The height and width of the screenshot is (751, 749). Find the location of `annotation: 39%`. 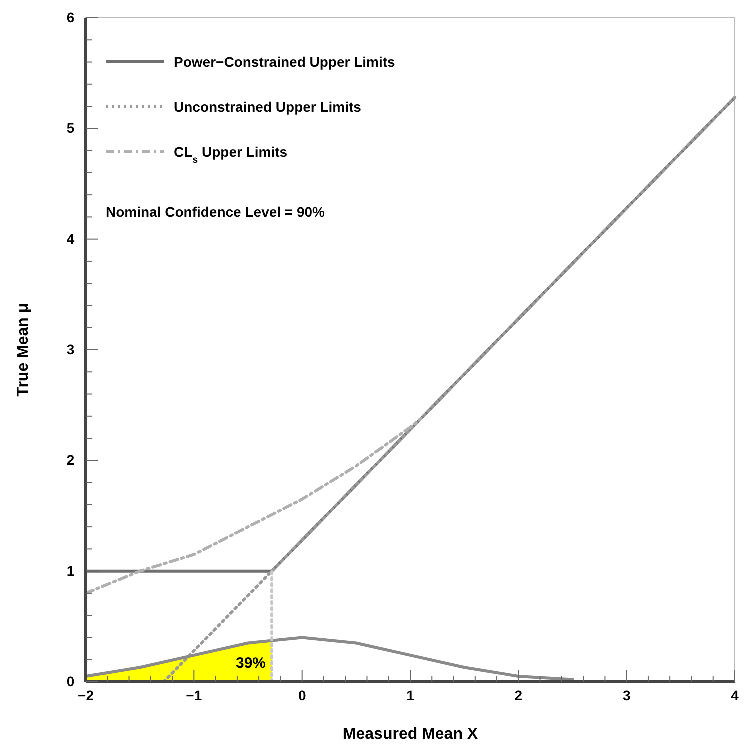

annotation: 39% is located at coordinates (251, 663).